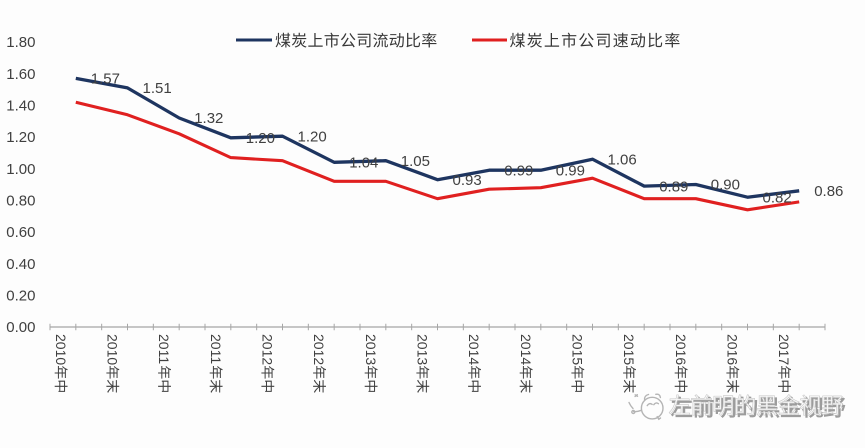 The height and width of the screenshot is (448, 865). Describe the element at coordinates (467, 180) in the screenshot. I see `svg-text: 0.93` at that location.